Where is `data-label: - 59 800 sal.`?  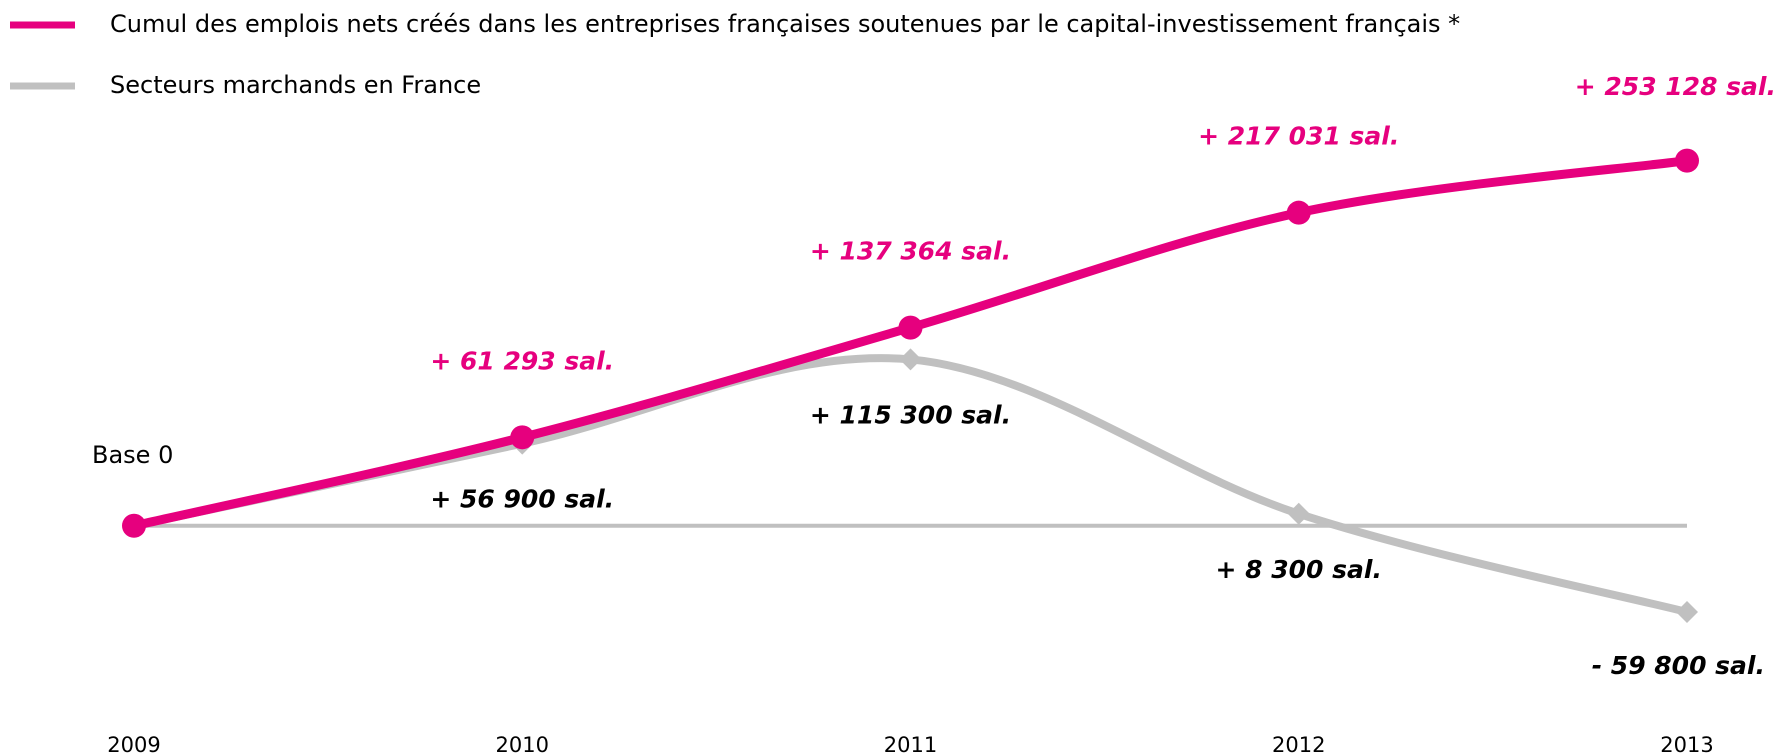
data-label: - 59 800 sal. is located at coordinates (1678, 665).